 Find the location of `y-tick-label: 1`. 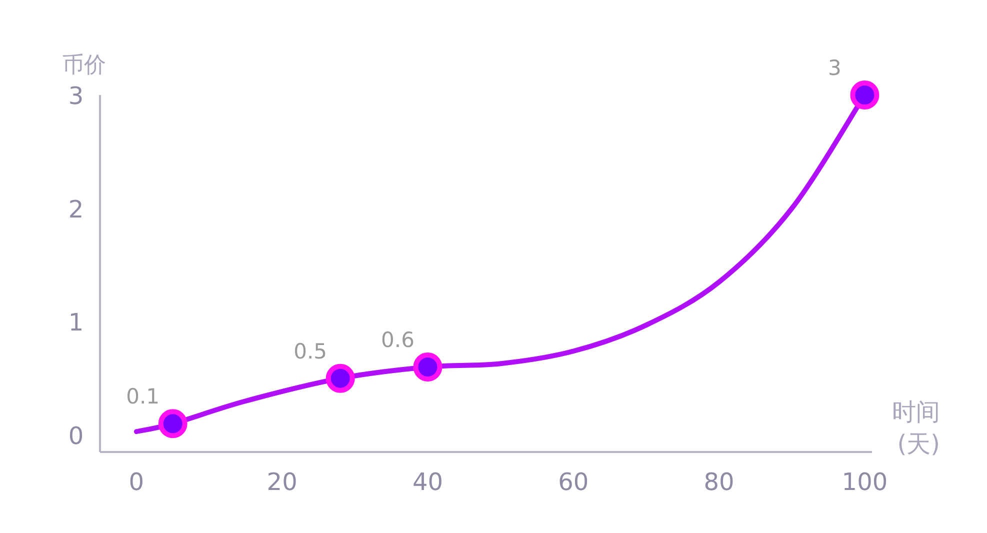

y-tick-label: 1 is located at coordinates (76, 322).